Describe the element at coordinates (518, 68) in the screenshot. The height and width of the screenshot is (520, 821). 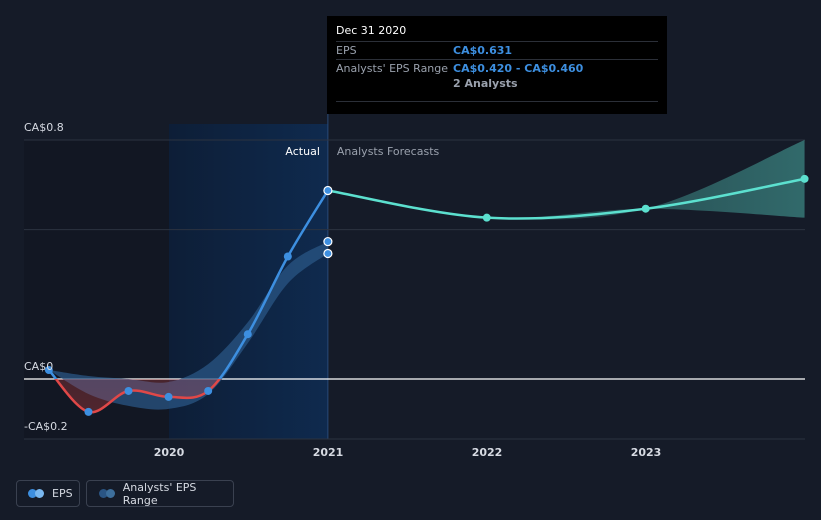
I see `tooltip-range-value: CA$0.420 - CA$0.460` at that location.